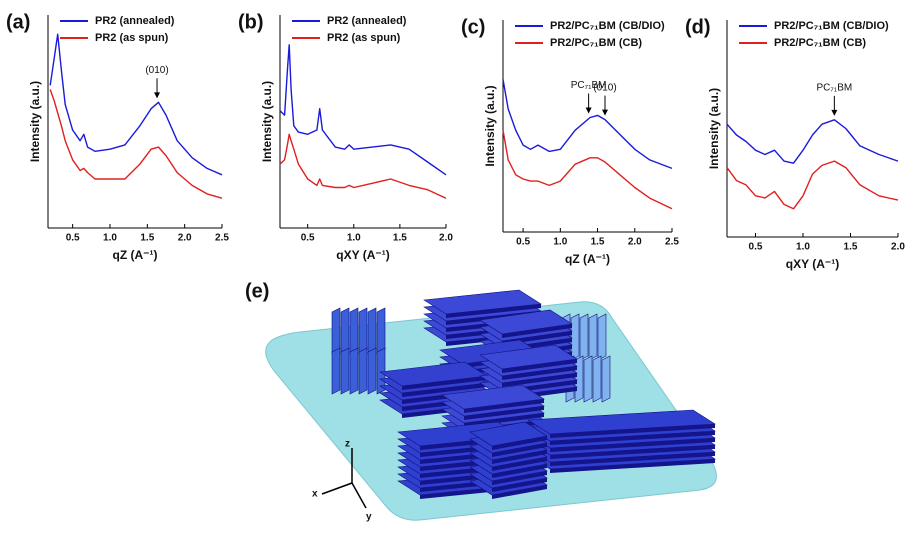 This screenshot has width=911, height=554. I want to click on x-label: x, so click(315, 494).